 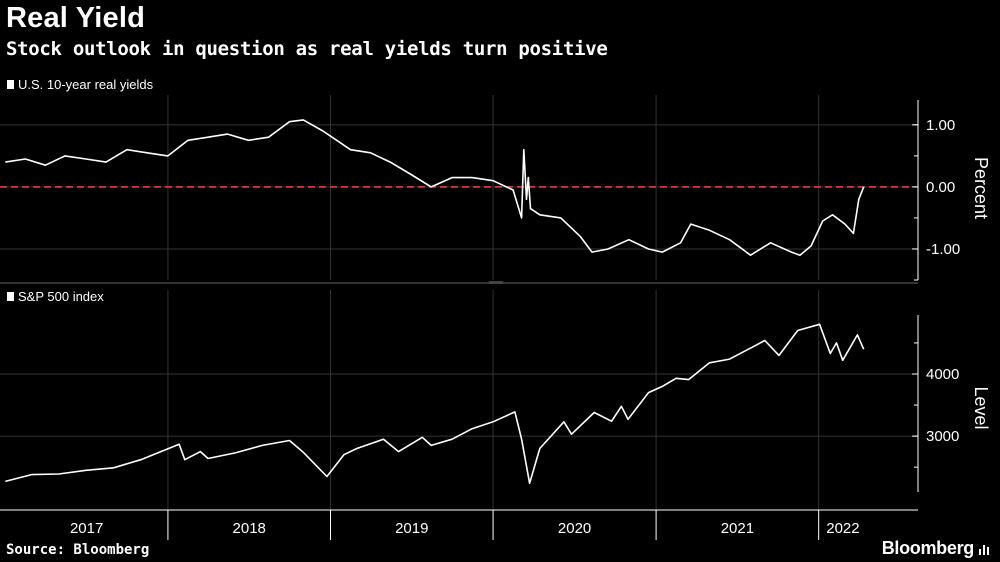 I want to click on y-tick-label: -1.00, so click(x=943, y=249).